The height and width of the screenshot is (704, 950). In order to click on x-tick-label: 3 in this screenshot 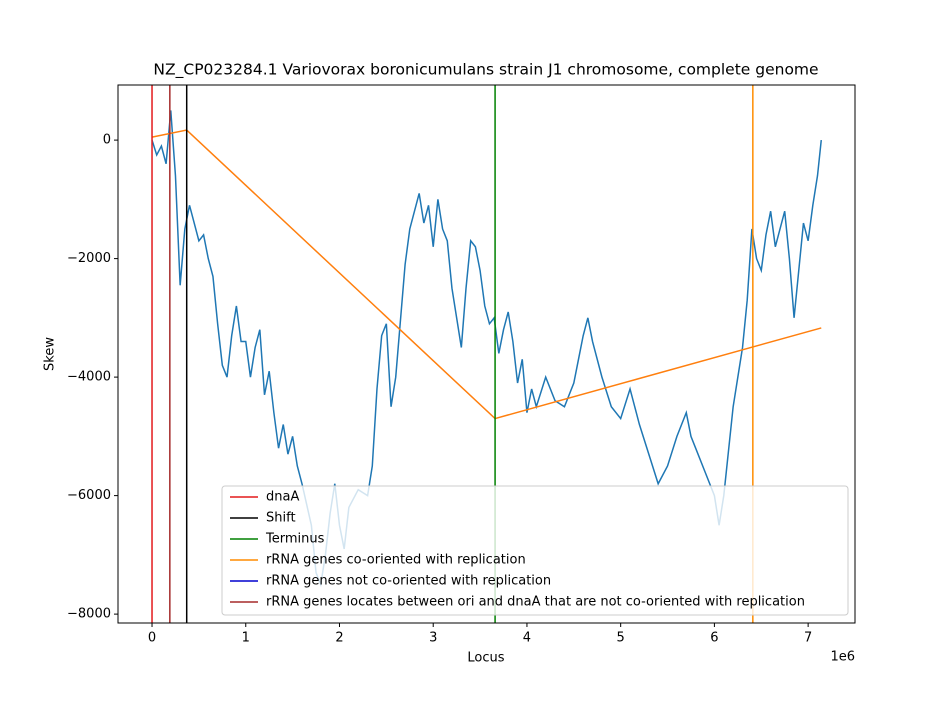, I will do `click(433, 638)`.